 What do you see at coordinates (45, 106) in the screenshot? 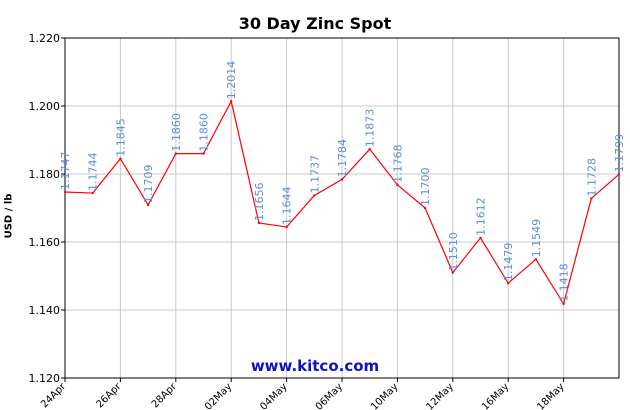
I see `y-tick-label: 1.200` at bounding box center [45, 106].